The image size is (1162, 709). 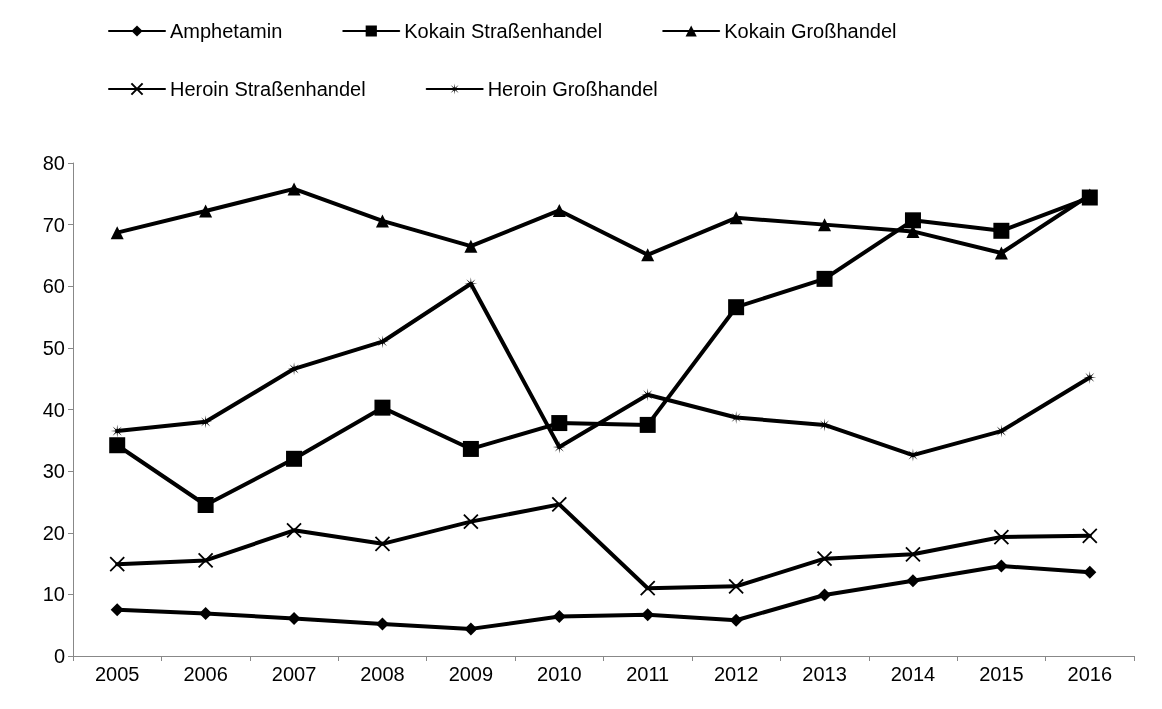 I want to click on x-tick-label: 2010, so click(x=559, y=674).